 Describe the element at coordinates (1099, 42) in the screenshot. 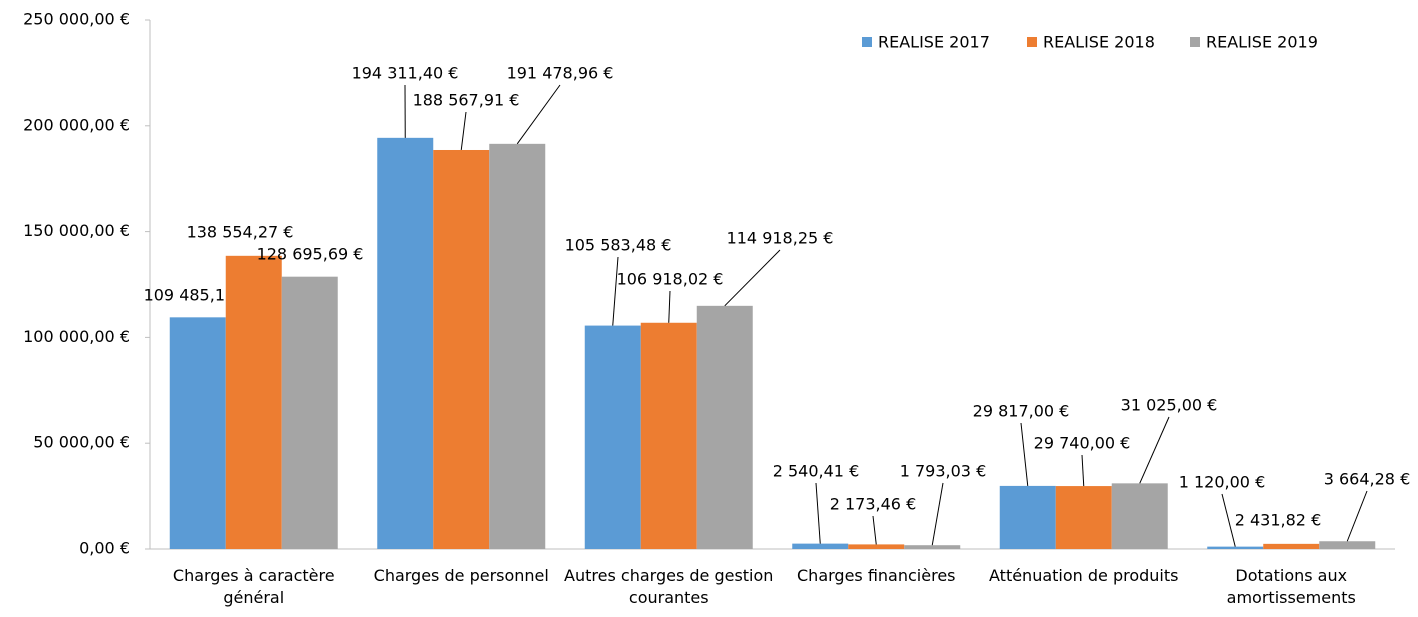

I see `legend-label: REALISE 2018` at that location.